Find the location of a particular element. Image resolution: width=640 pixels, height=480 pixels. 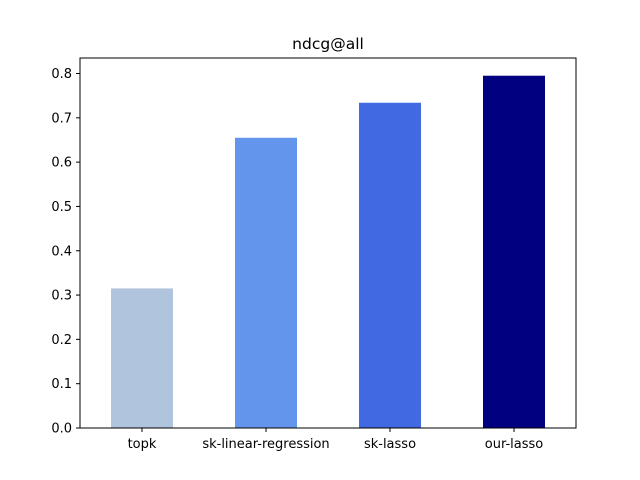

x-tick-label: sk-linear-regression is located at coordinates (265, 444).